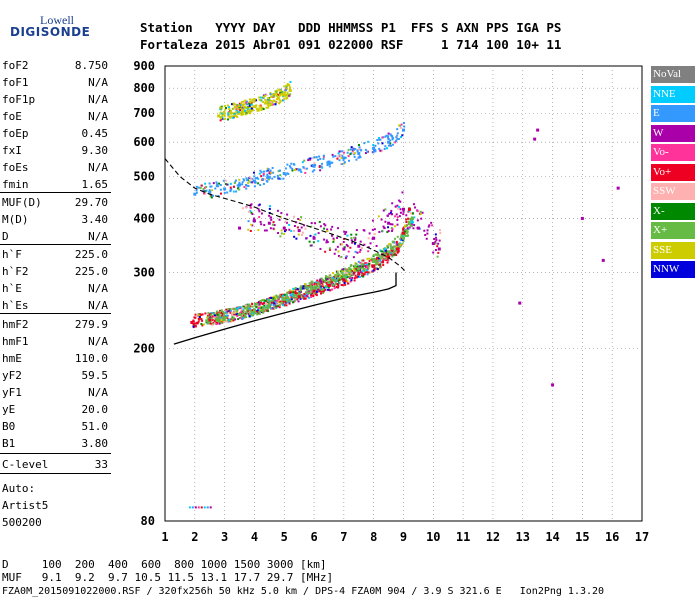 The height and width of the screenshot is (600, 700). I want to click on param-row-hme: hmE 110.0, so click(55, 360).